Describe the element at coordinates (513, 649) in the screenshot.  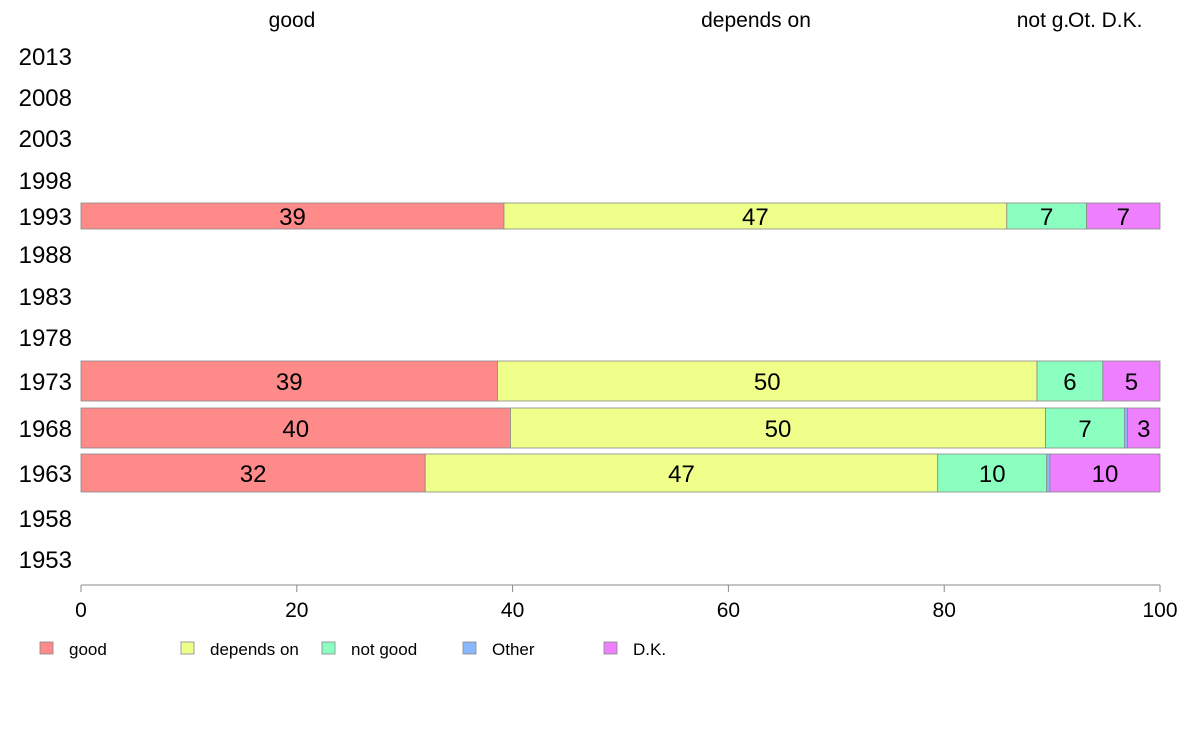
I see `legend-label: Other` at that location.